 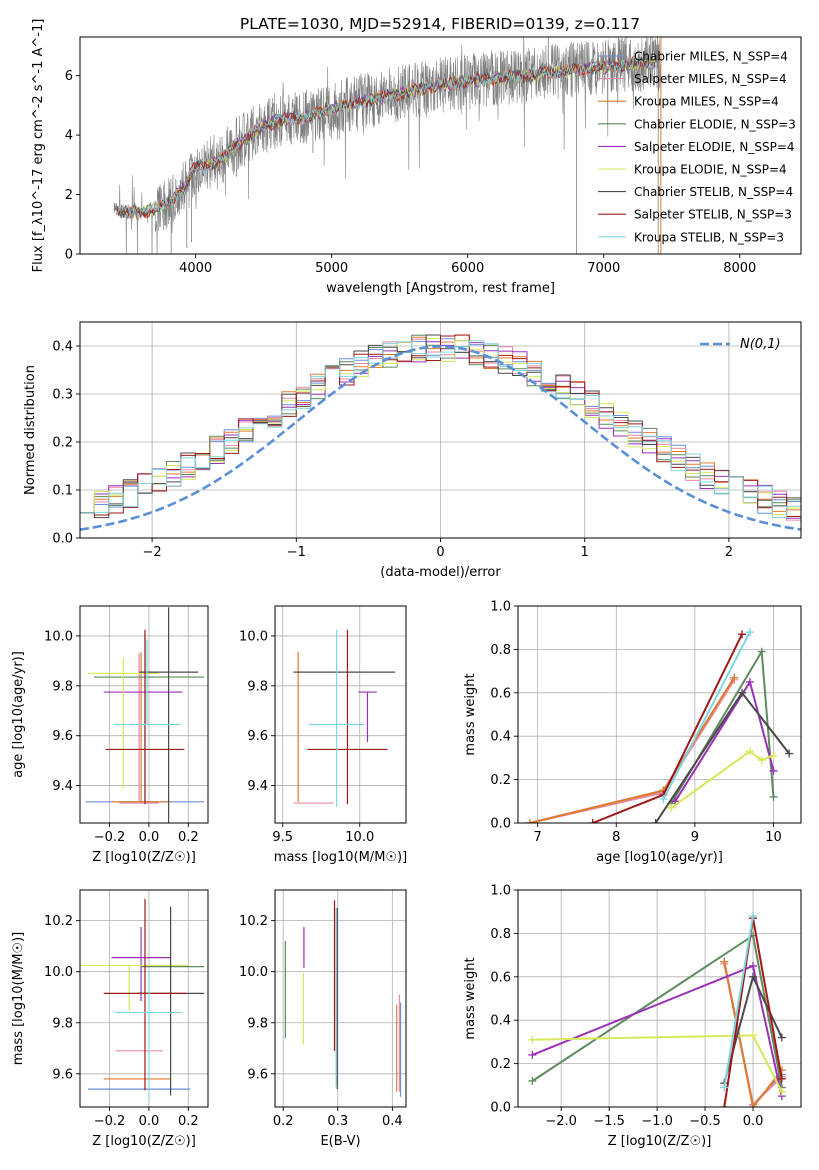 I want to click on legend-label: Salpeter STELIB, N_SSP=3, so click(x=713, y=215).